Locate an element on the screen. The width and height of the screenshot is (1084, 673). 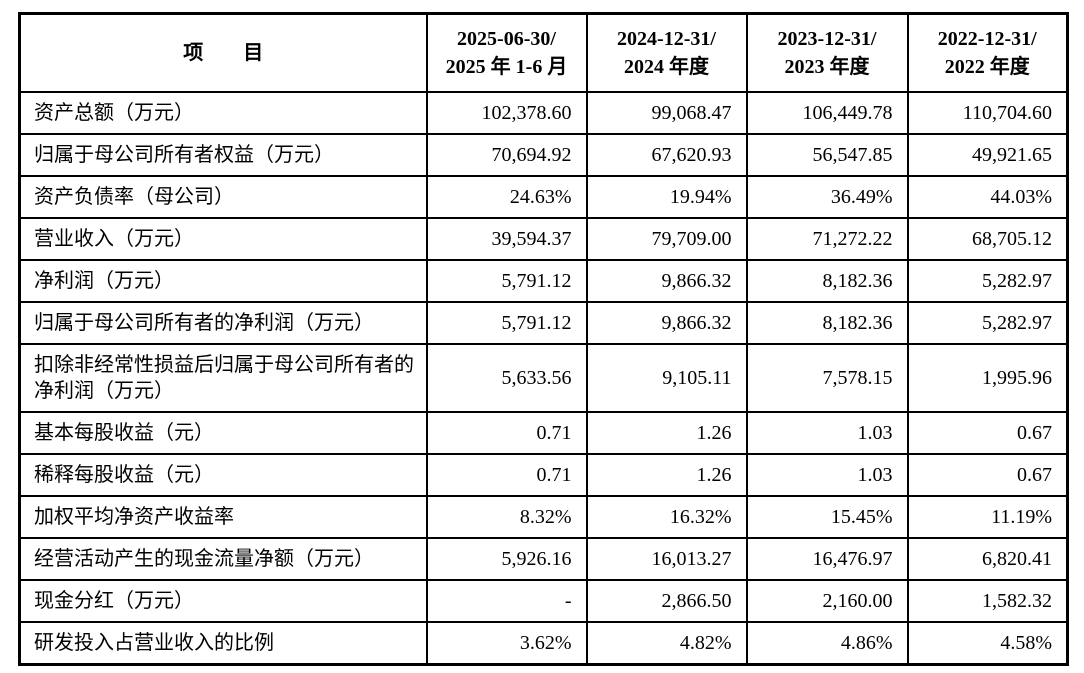
cell-value: 71,272.22 is located at coordinates (827, 239).